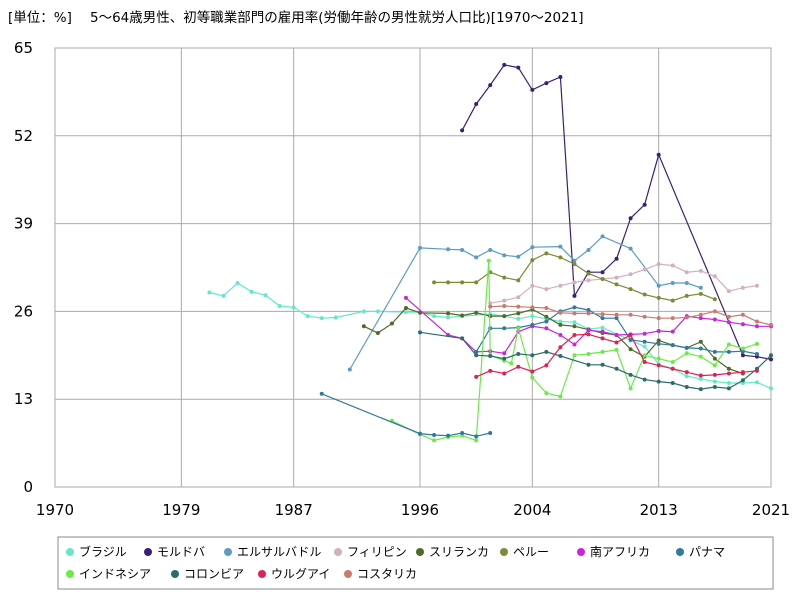 The height and width of the screenshot is (600, 800). Describe the element at coordinates (40, 18) in the screenshot. I see `unit-label: [単位：%]` at that location.